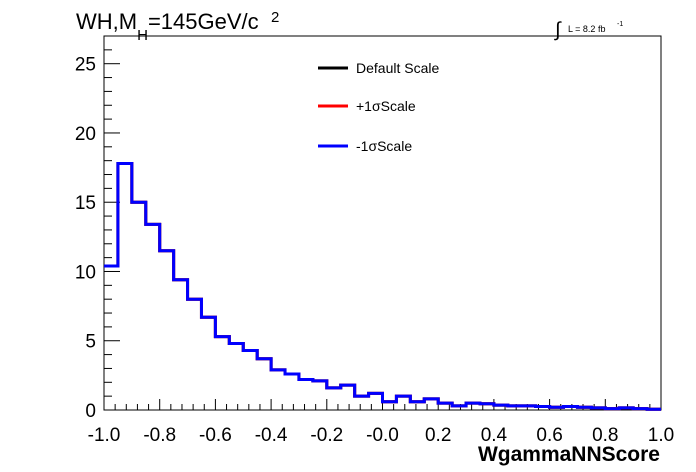 The width and height of the screenshot is (696, 472). Describe the element at coordinates (97, 228) in the screenshot. I see `y-axis-ticks: 0 5 10 15 20 25` at that location.